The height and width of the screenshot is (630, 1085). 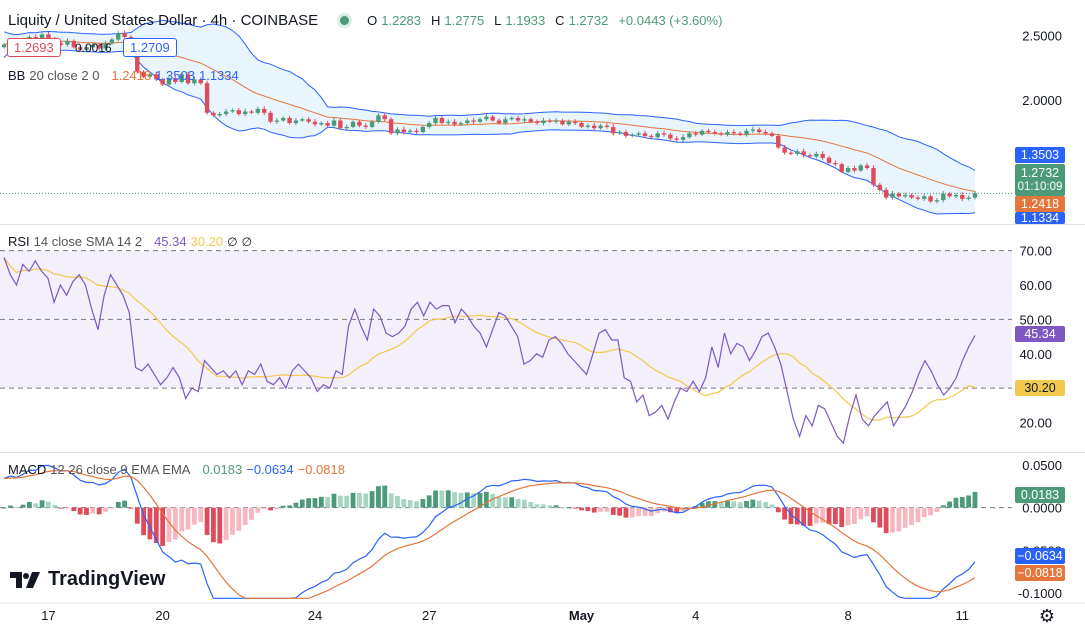 I want to click on spread-value: 0.0016, so click(x=93, y=48).